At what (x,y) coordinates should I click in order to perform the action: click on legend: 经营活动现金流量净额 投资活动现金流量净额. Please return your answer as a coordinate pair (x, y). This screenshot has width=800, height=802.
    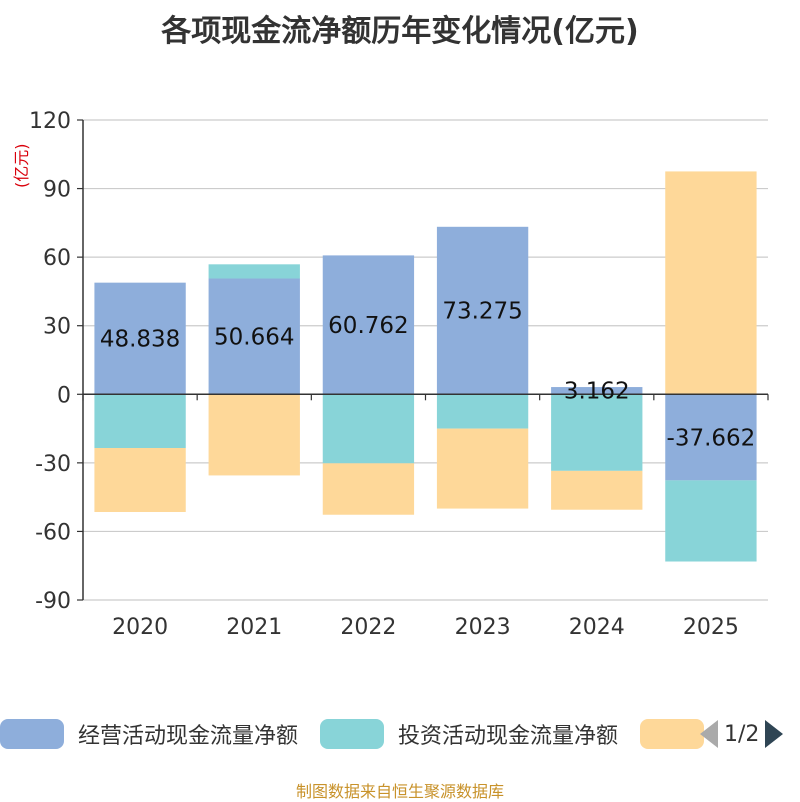
    Looking at the image, I should click on (400, 736).